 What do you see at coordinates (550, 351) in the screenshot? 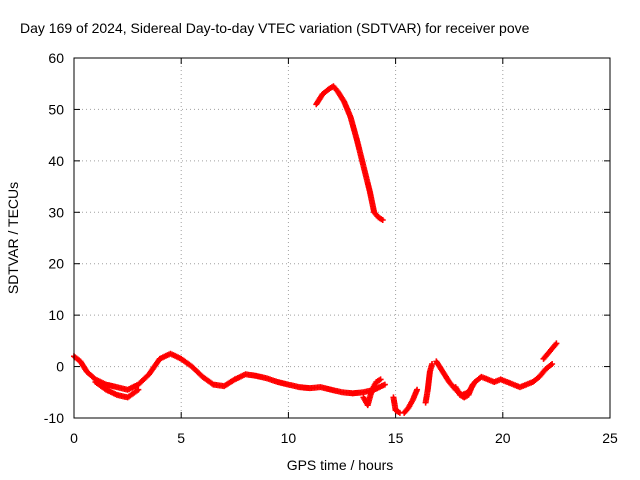
I see `series-segment-22h-rise` at bounding box center [550, 351].